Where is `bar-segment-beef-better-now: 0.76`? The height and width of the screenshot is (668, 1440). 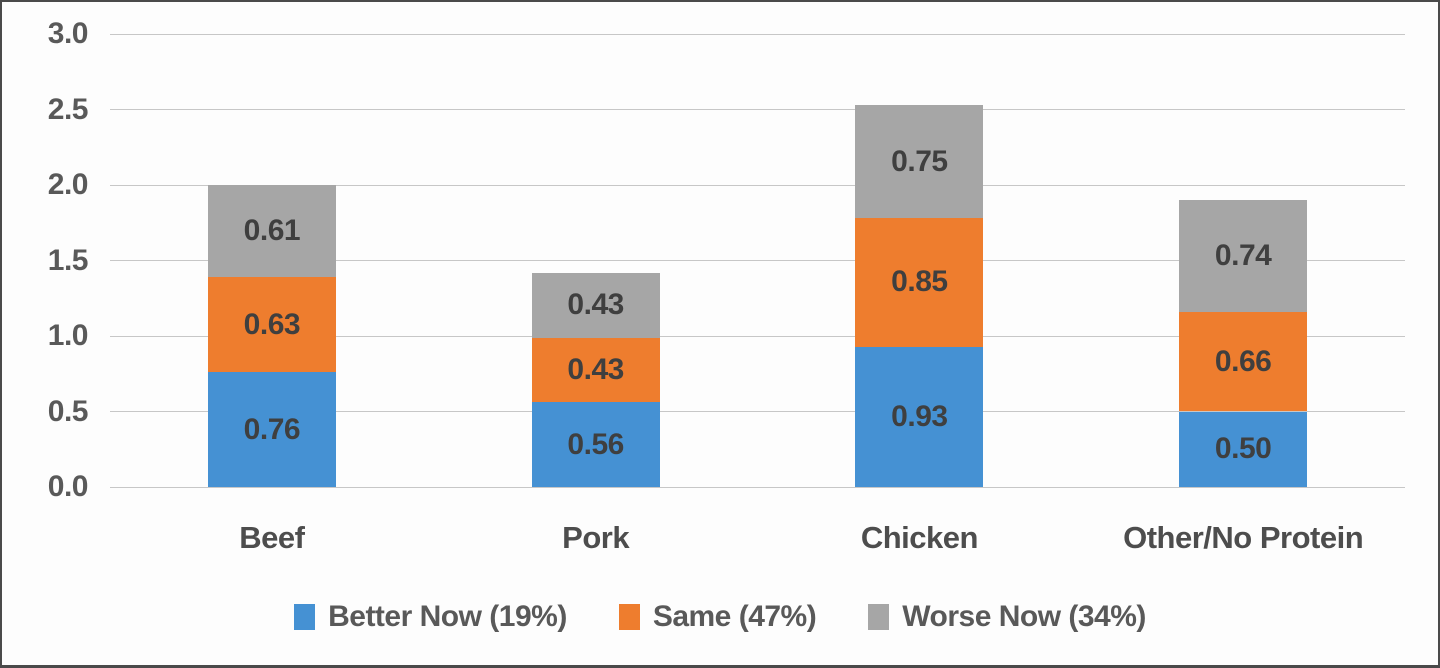 bar-segment-beef-better-now: 0.76 is located at coordinates (271, 429).